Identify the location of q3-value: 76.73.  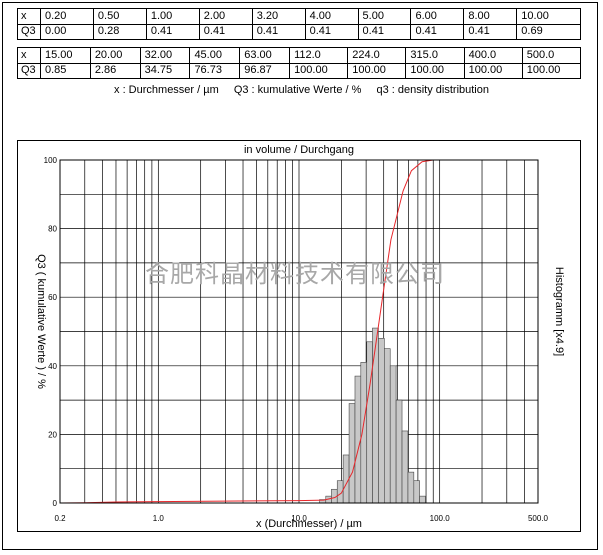
(215, 70).